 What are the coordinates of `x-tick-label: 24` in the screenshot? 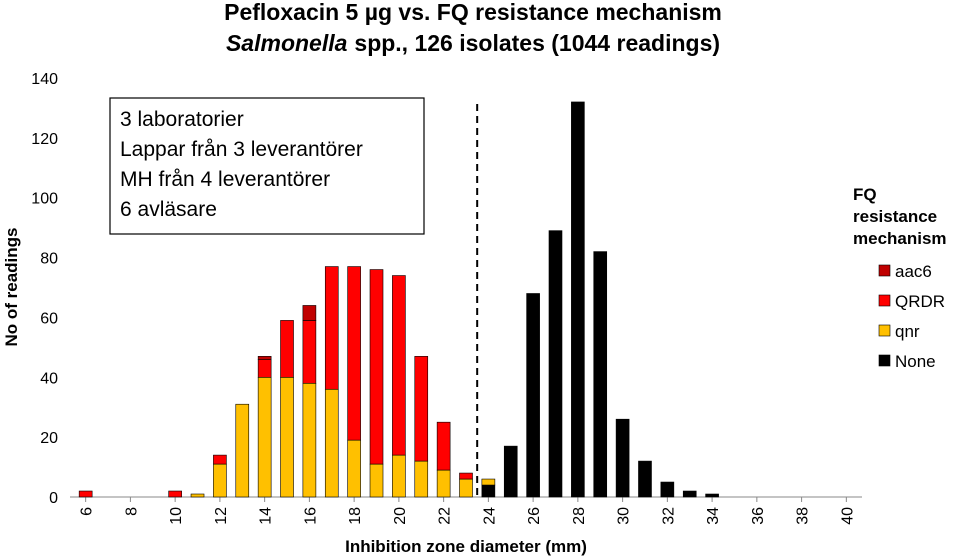 It's located at (489, 516).